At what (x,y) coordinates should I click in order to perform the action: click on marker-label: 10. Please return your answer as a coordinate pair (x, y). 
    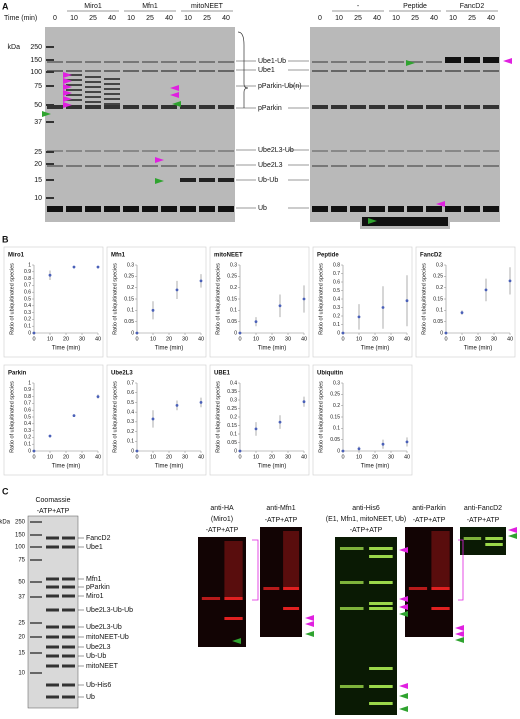
    Looking at the image, I should click on (21, 674).